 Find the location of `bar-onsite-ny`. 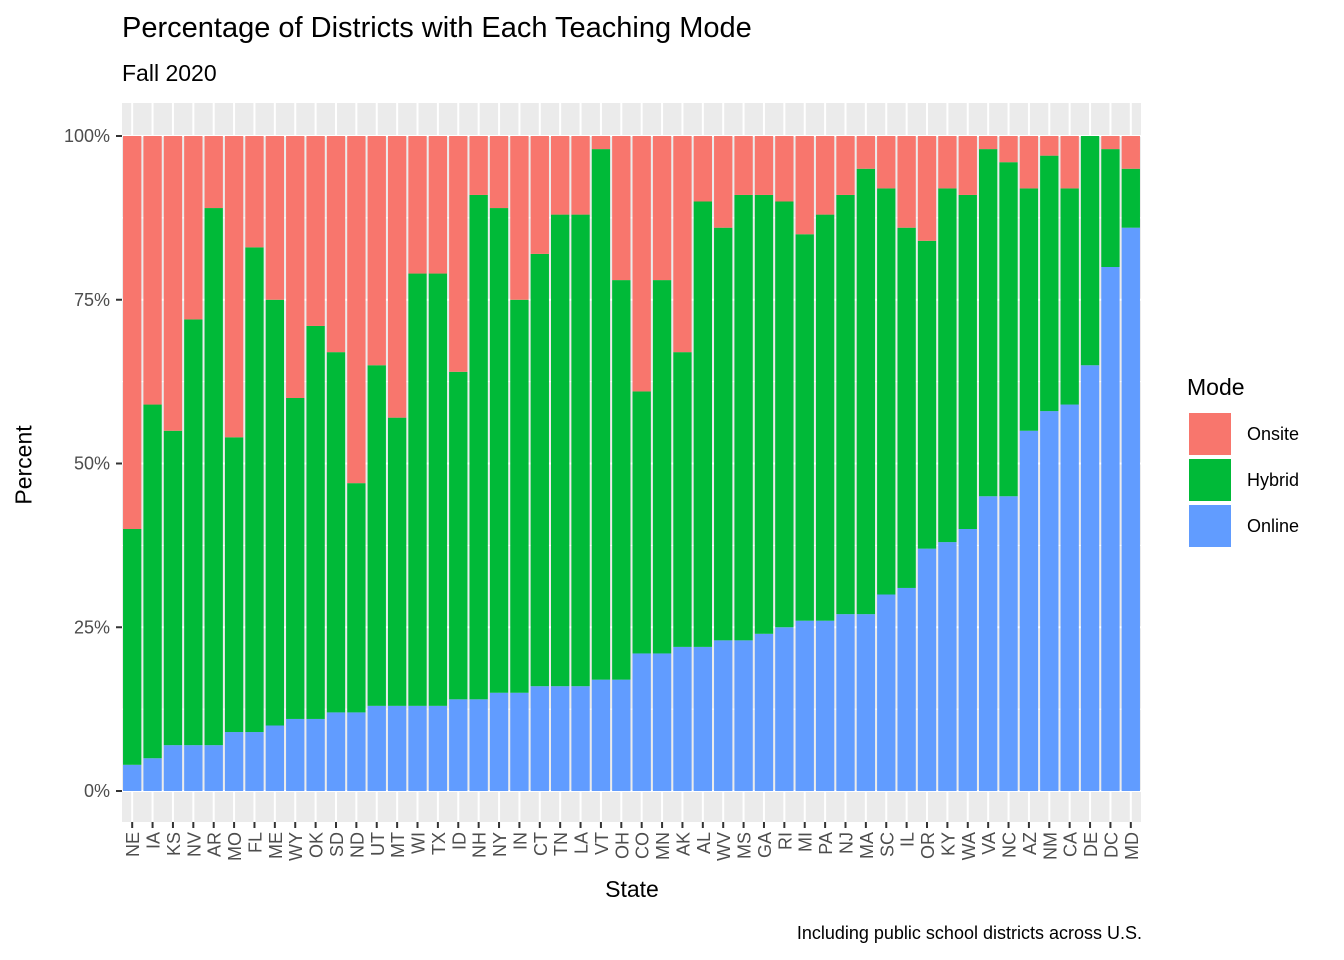

bar-onsite-ny is located at coordinates (499, 172).